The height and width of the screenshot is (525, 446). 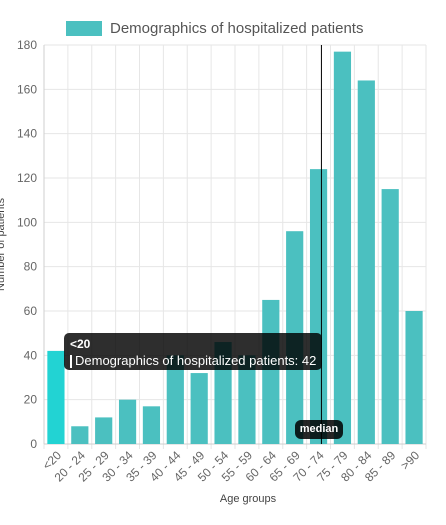 What do you see at coordinates (319, 429) in the screenshot?
I see `median-annotation-label: median` at bounding box center [319, 429].